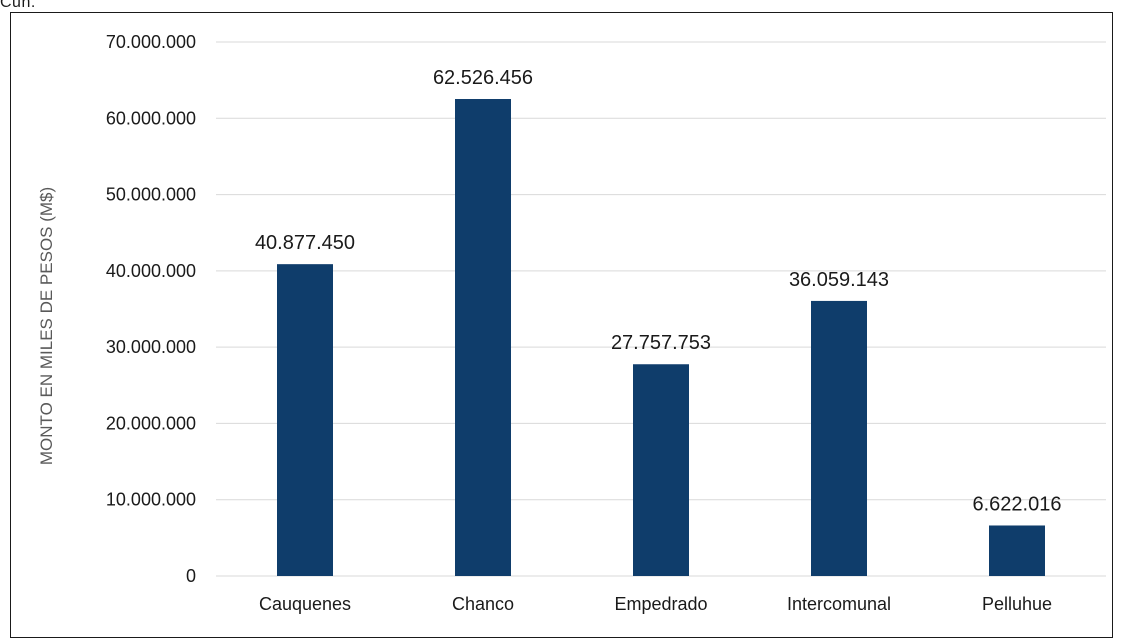  What do you see at coordinates (151, 195) in the screenshot?
I see `y-tick-label: 50.000.000` at bounding box center [151, 195].